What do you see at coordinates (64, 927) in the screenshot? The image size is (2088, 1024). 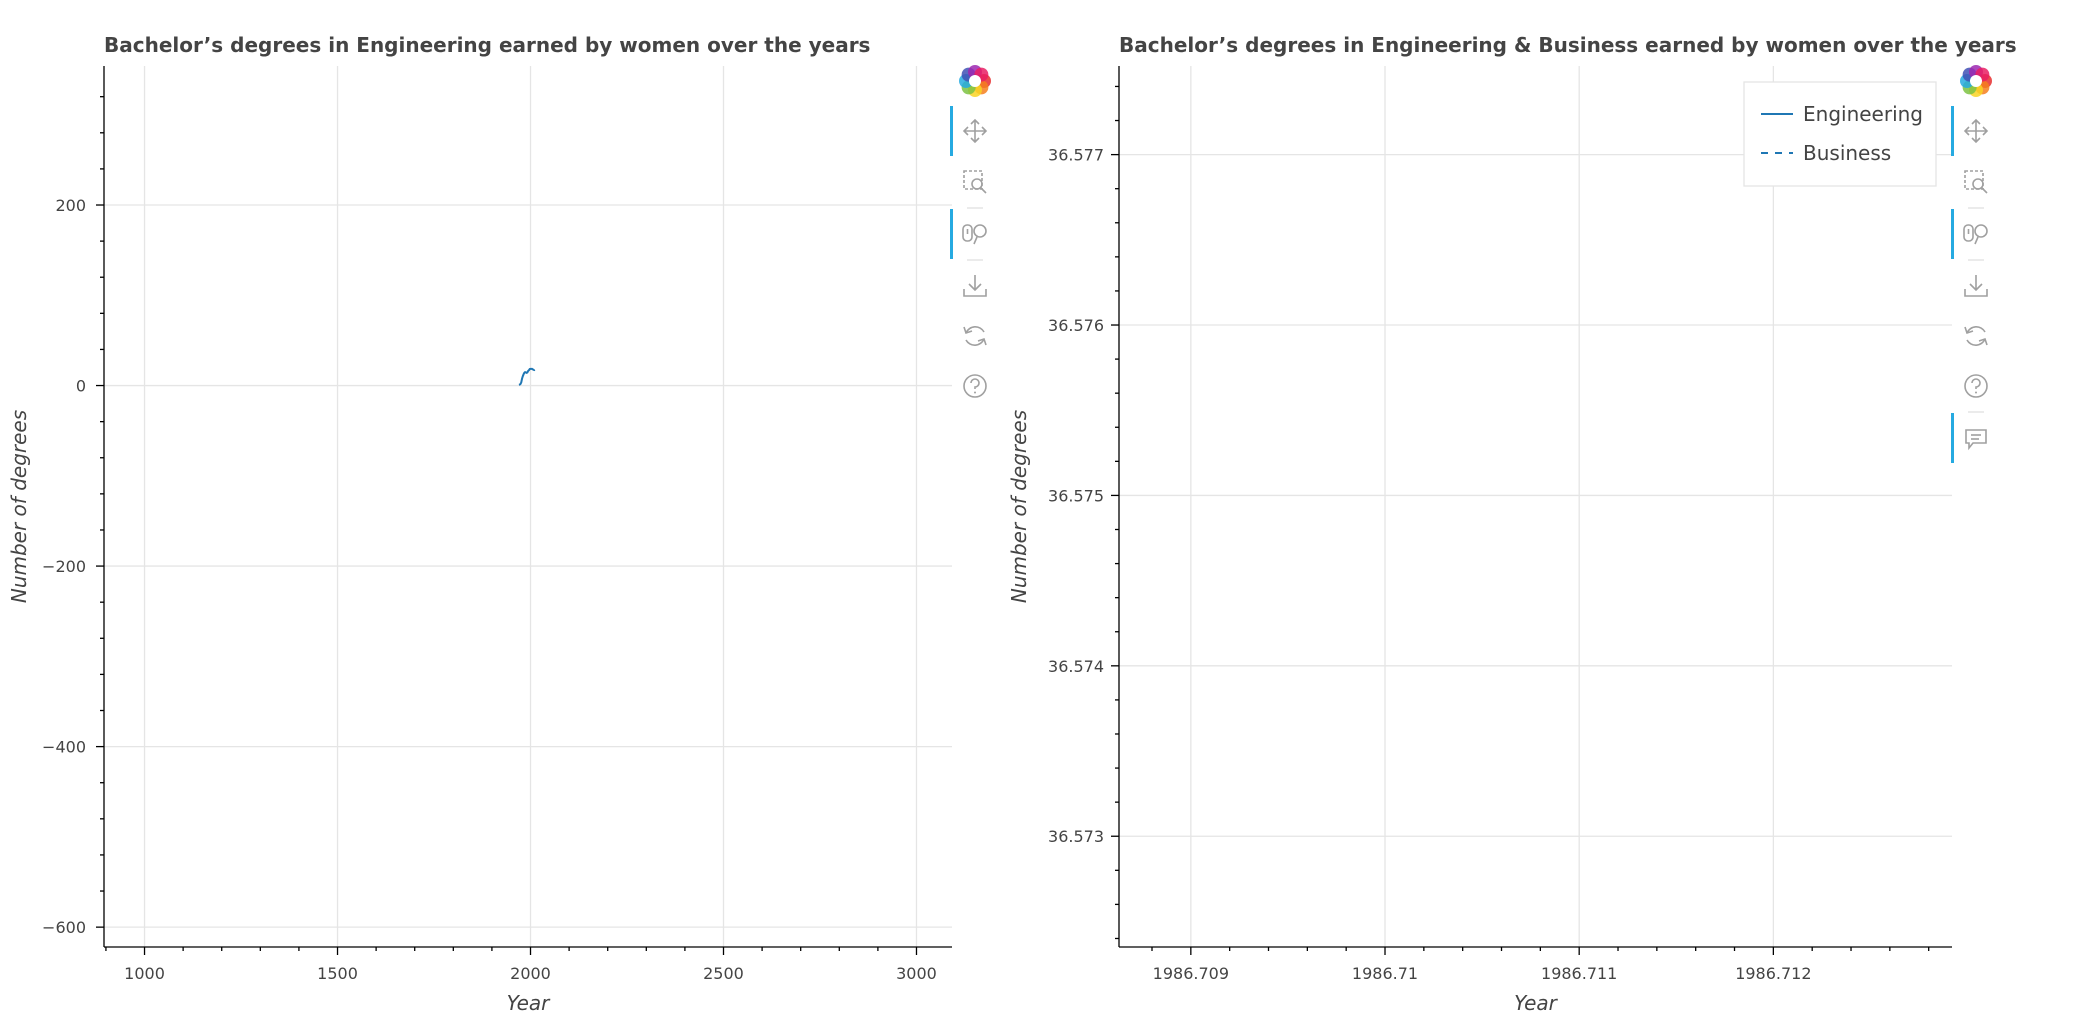 I see `y-tick-label: −600` at bounding box center [64, 927].